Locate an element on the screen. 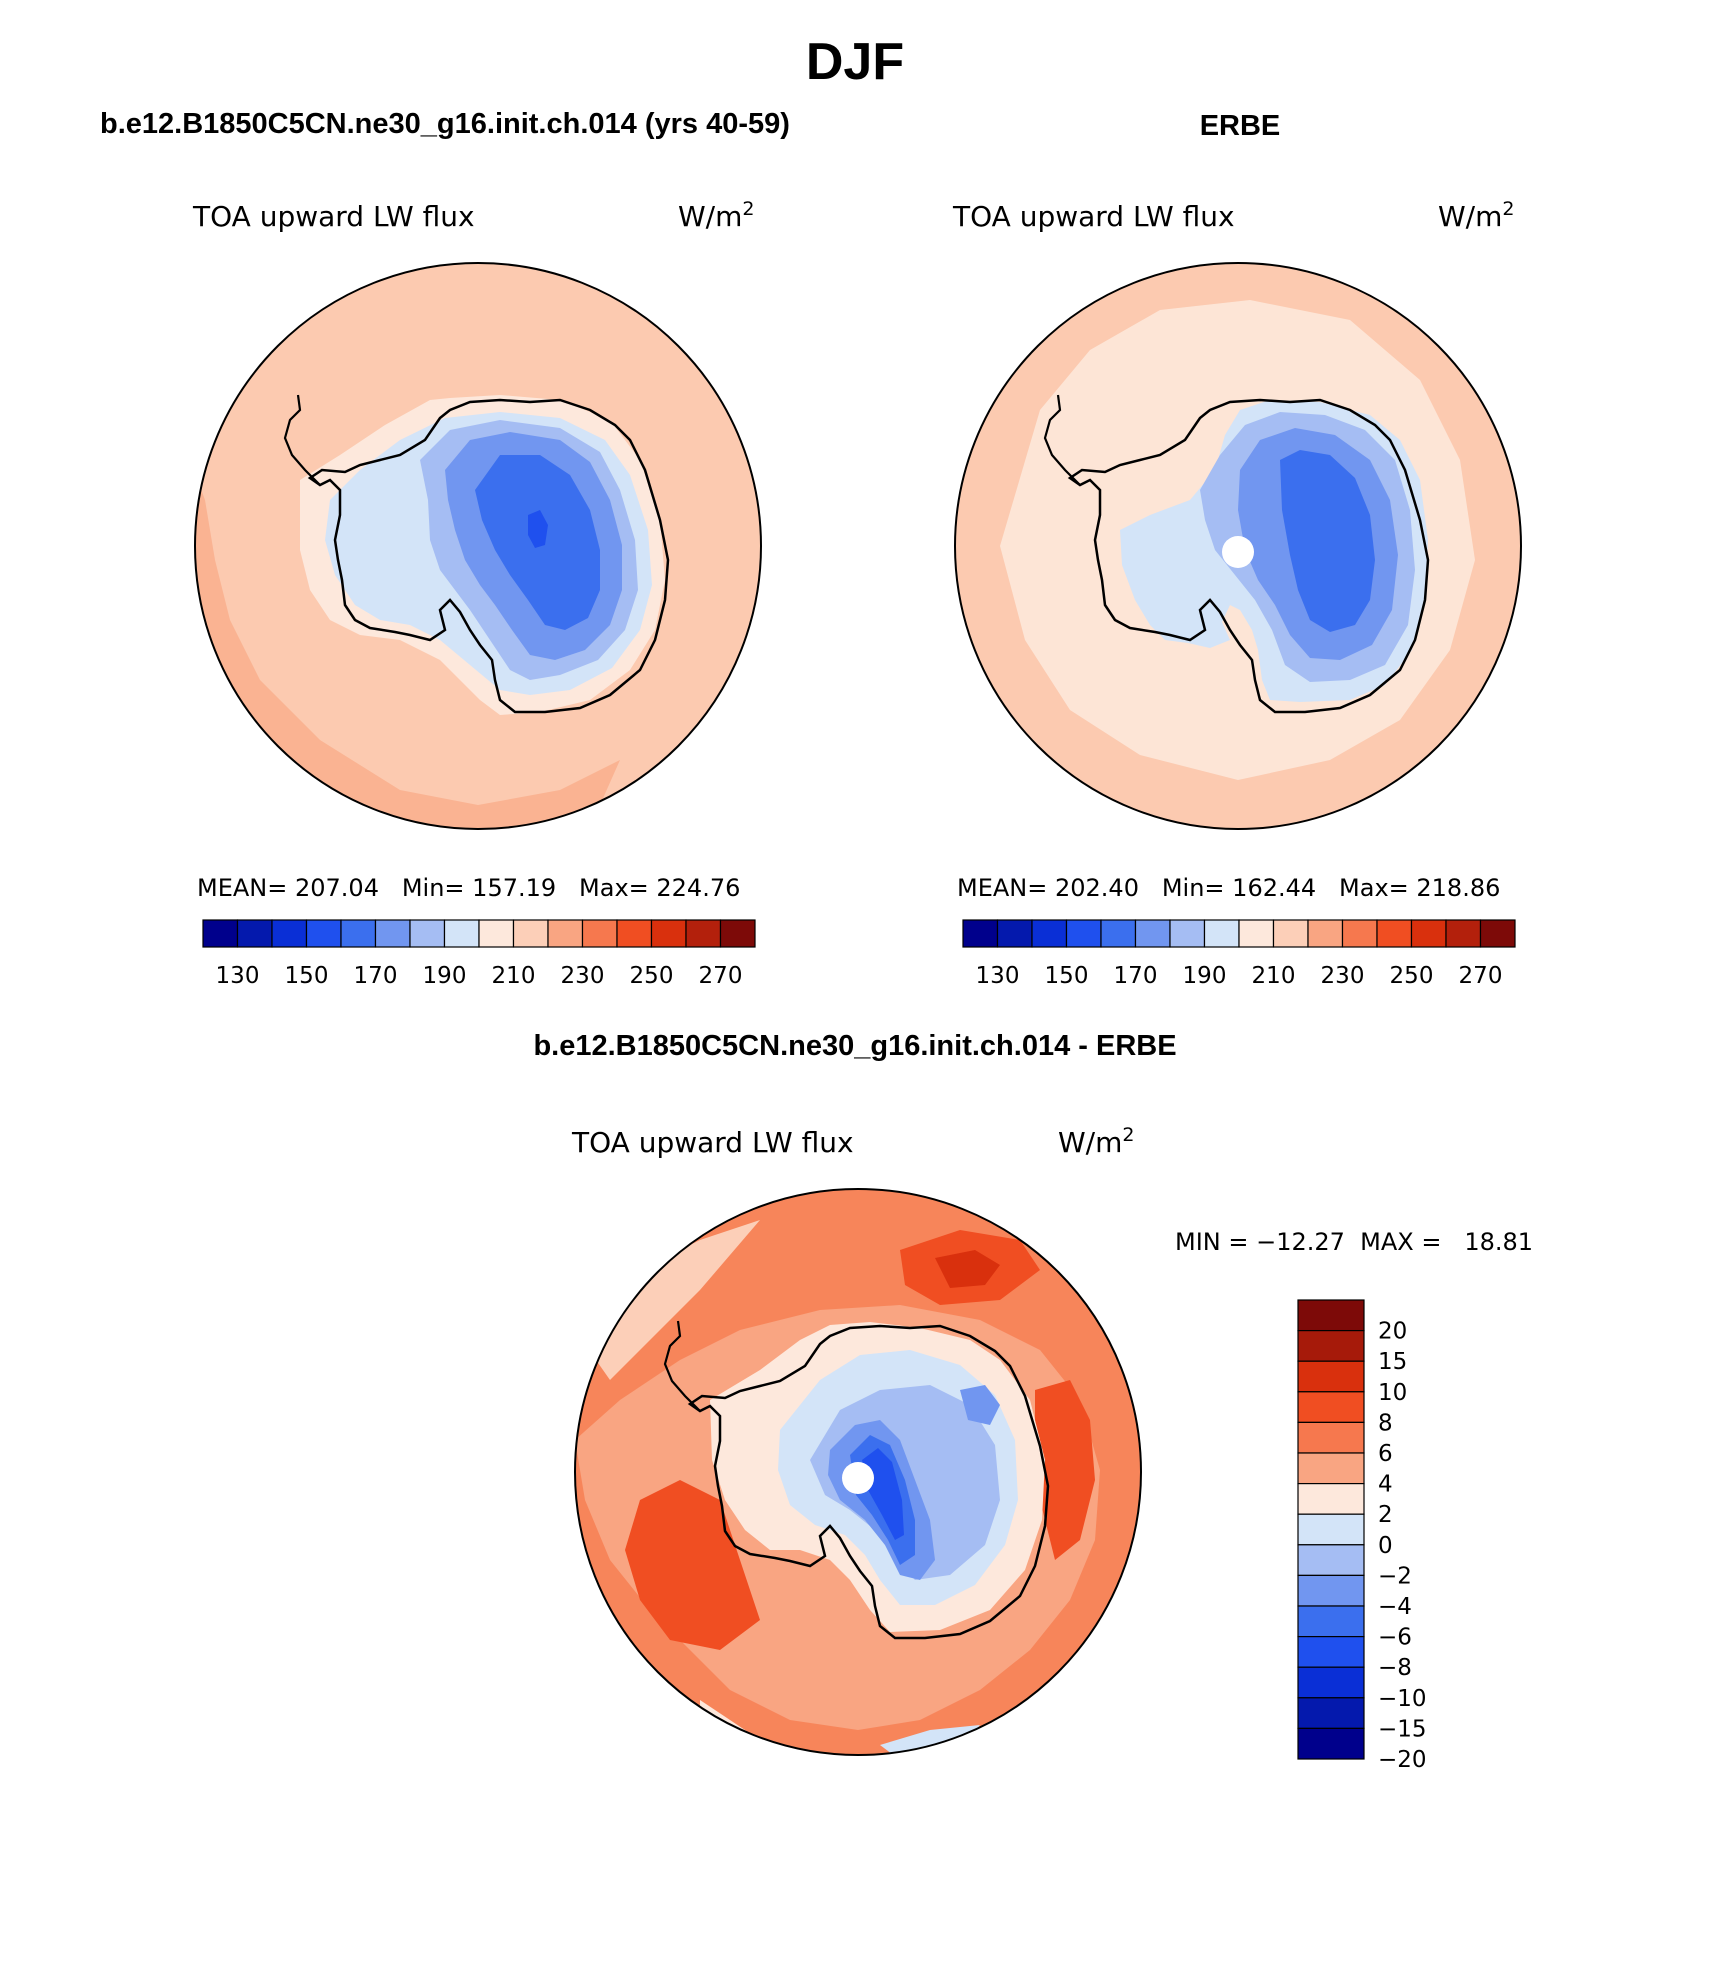 This screenshot has width=1710, height=1972. obs-peninsula is located at coordinates (1062, 440).